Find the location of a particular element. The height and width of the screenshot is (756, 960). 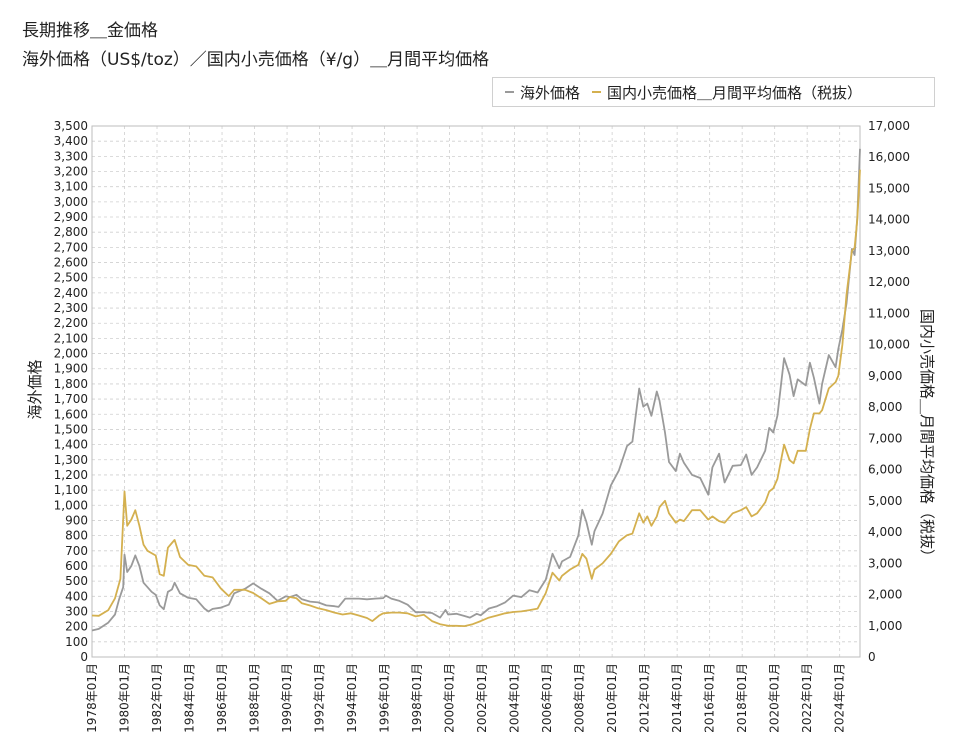

right-tick-label: 5,000 is located at coordinates (885, 501).